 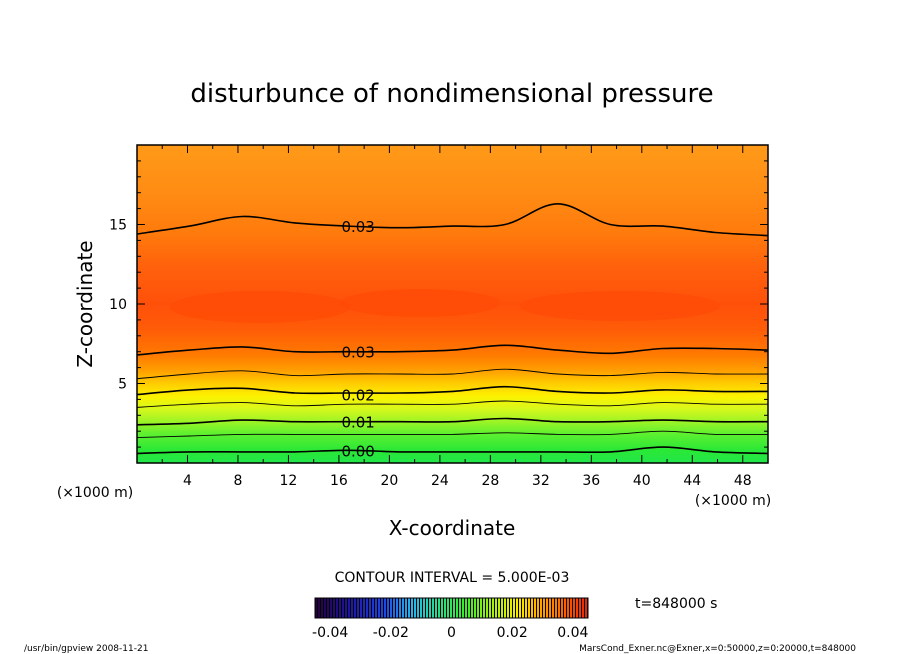 I want to click on x-tick-label: 36, so click(x=591, y=481).